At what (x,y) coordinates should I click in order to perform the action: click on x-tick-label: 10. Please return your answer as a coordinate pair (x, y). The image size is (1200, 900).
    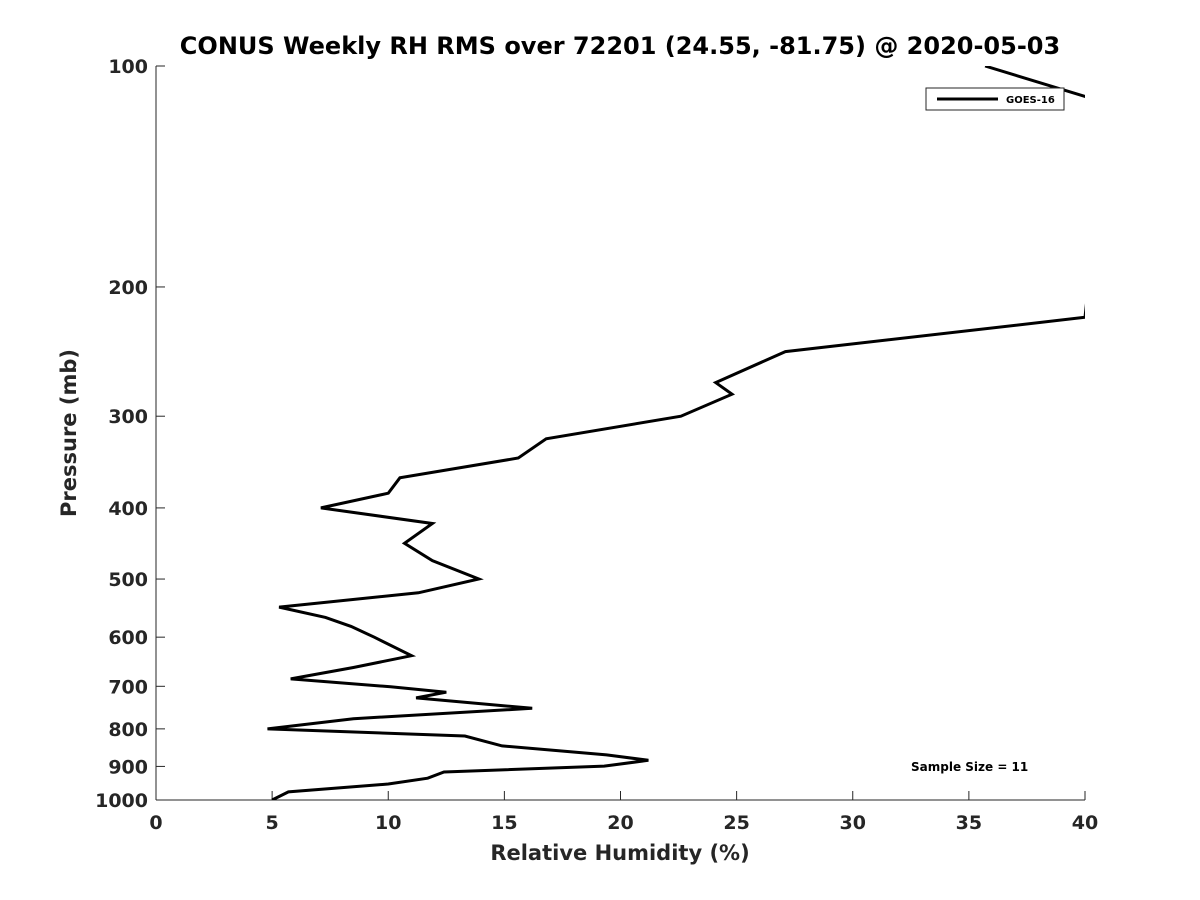
    Looking at the image, I should click on (388, 823).